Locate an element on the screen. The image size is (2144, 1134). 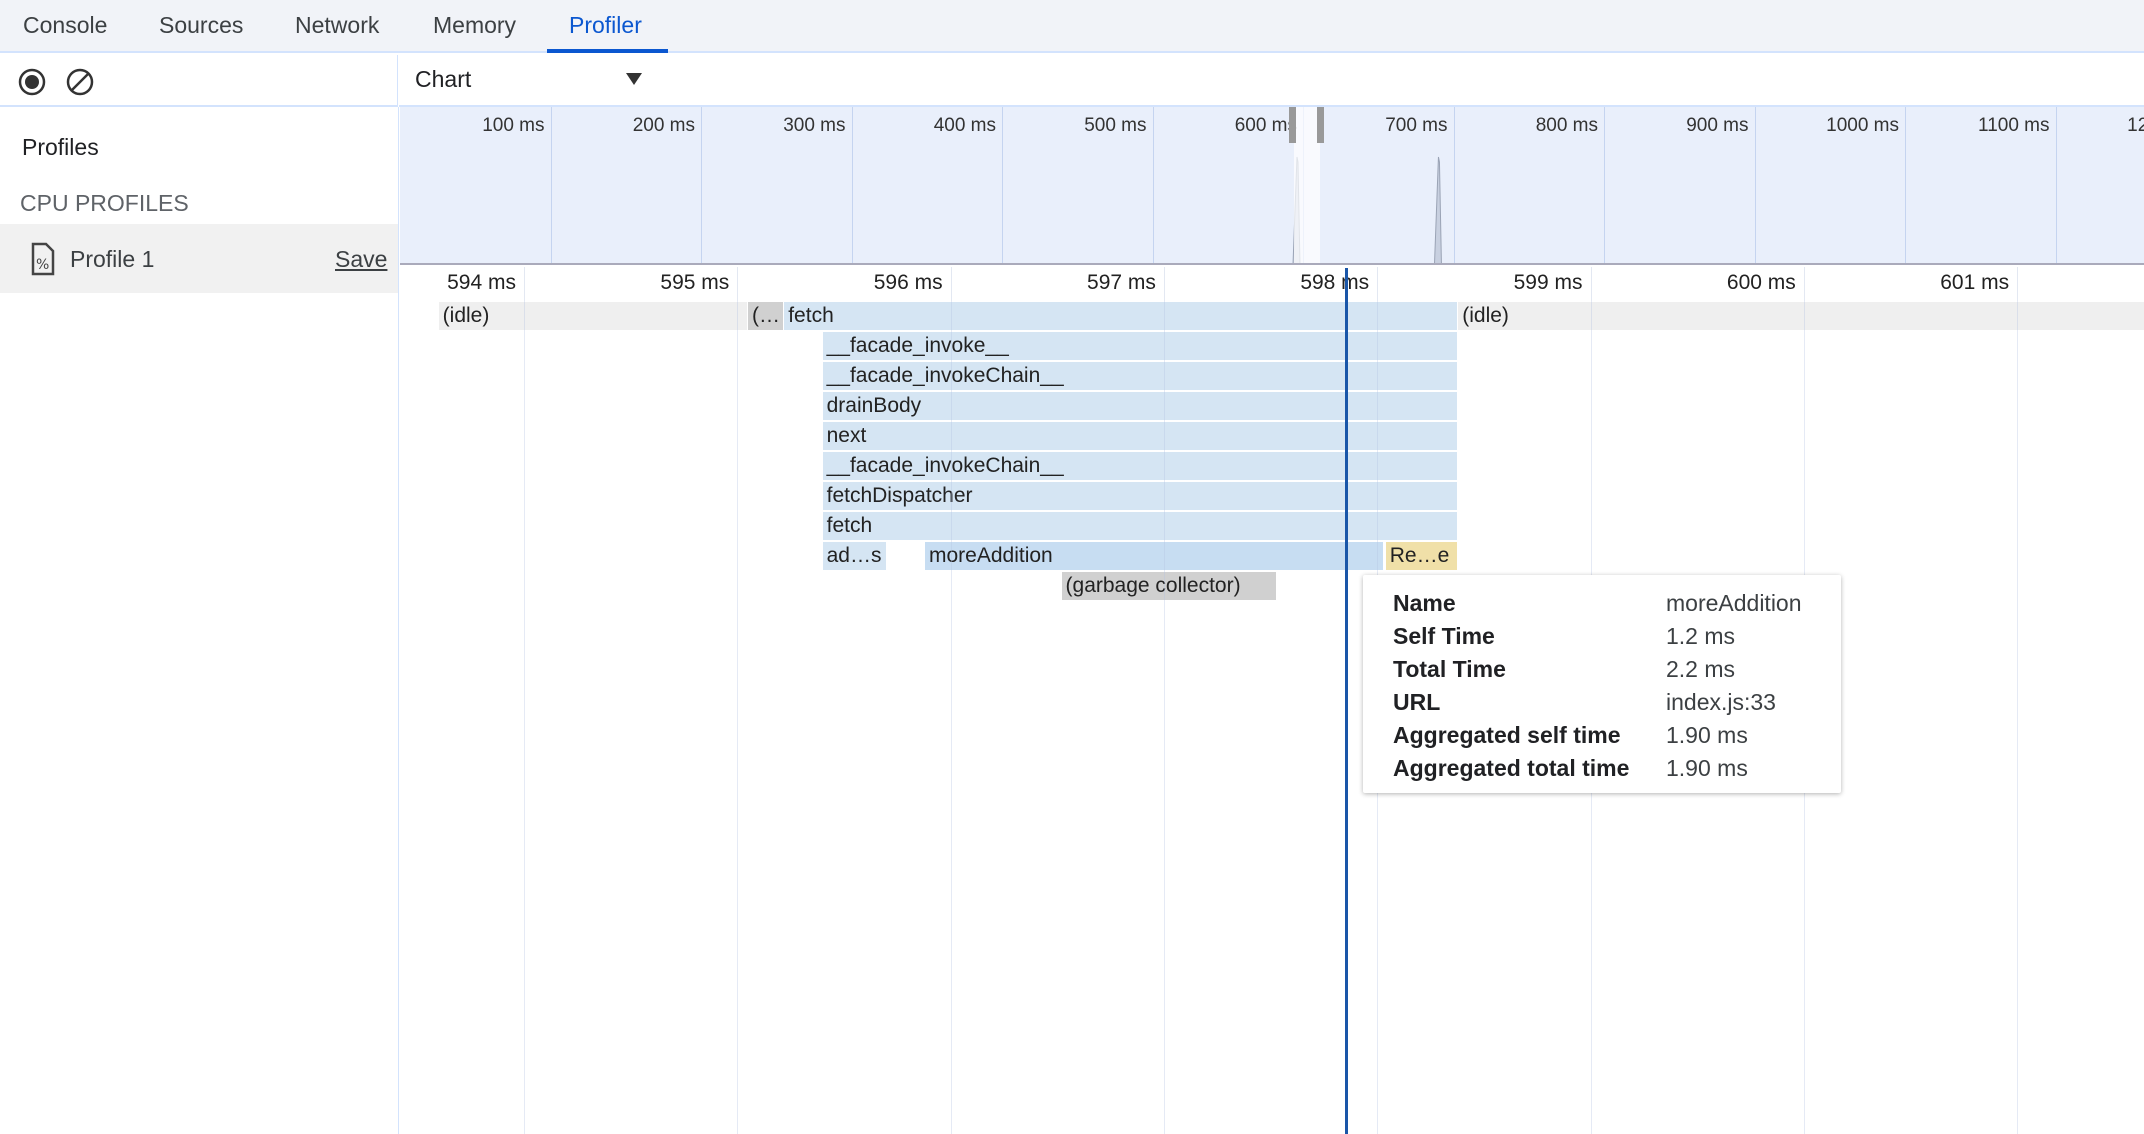
tab-memory: Memory is located at coordinates (475, 25).